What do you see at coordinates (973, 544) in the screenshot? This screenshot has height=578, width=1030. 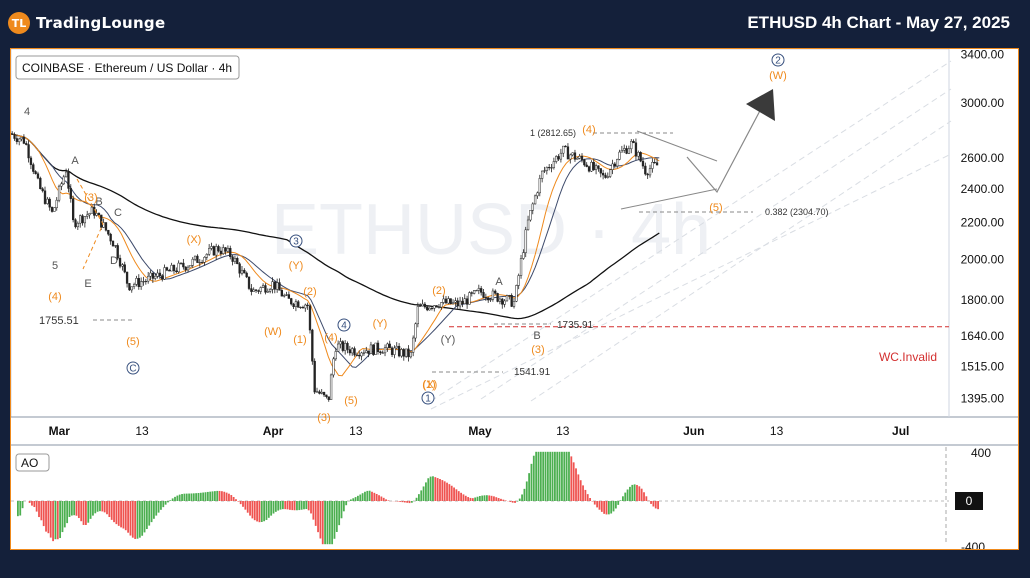 I see `ao-tick-label: -400` at bounding box center [973, 544].